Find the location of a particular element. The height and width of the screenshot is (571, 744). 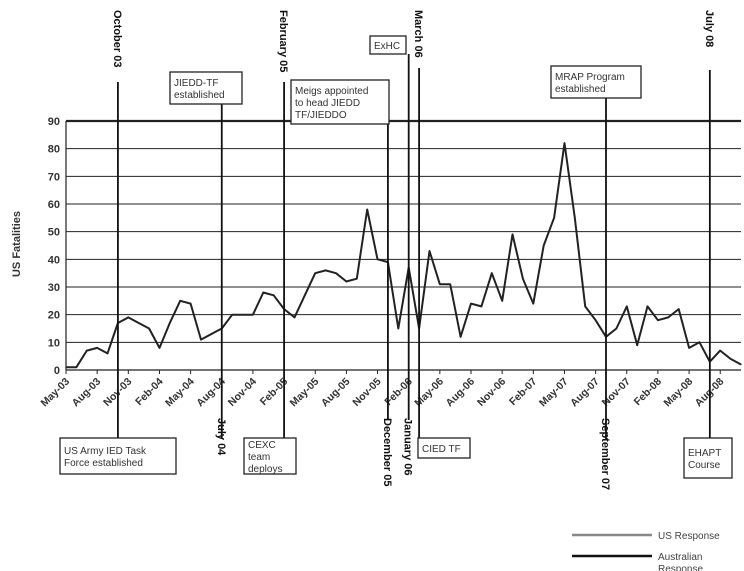

event-box-label-line: to head JIEDD is located at coordinates (327, 103).